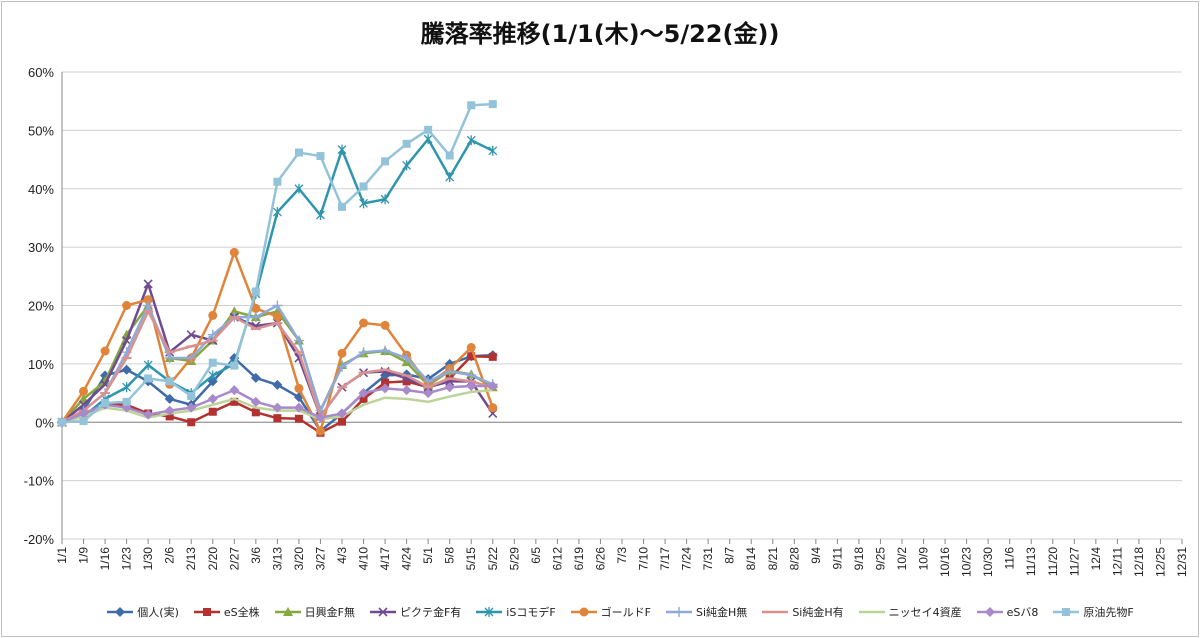  Describe the element at coordinates (945, 562) in the screenshot. I see `x-tick-label: 10/16` at that location.